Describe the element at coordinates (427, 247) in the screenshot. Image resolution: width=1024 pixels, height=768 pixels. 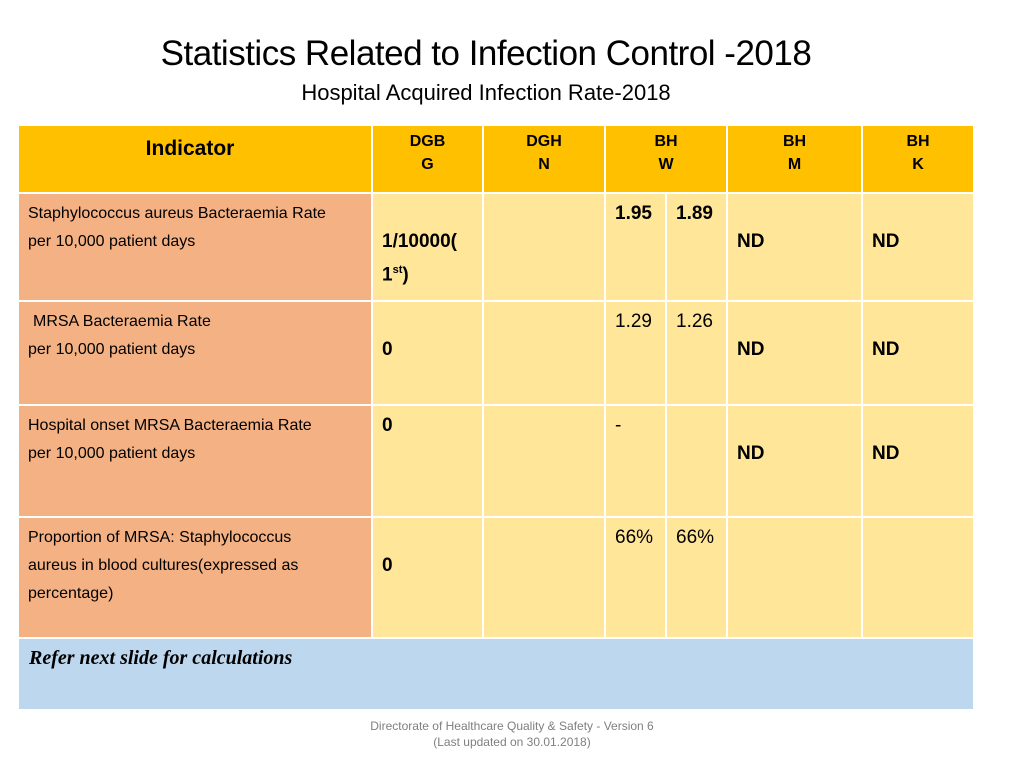
I see `dgbg-value: 1/10000( 1st)` at that location.